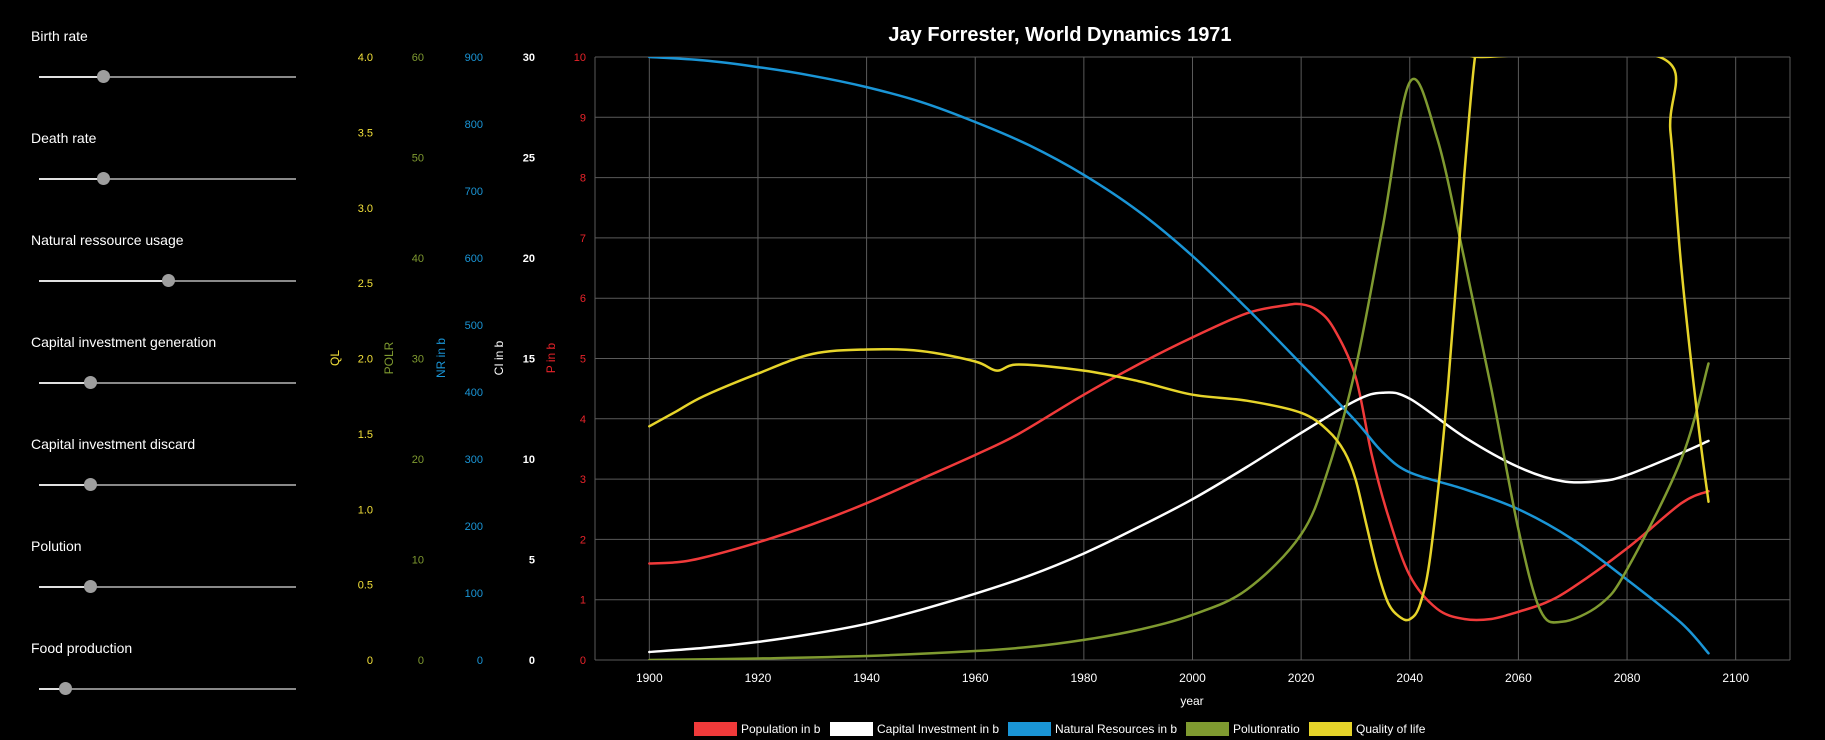 Image resolution: width=1825 pixels, height=740 pixels. Describe the element at coordinates (160, 255) in the screenshot. I see `natural-resource-usage-control: Natural ressource usage` at that location.